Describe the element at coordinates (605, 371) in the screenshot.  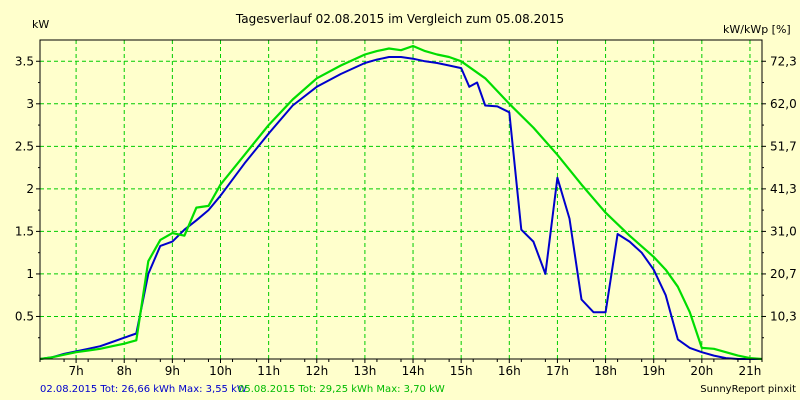
I see `x-tick-label: 18h` at that location.